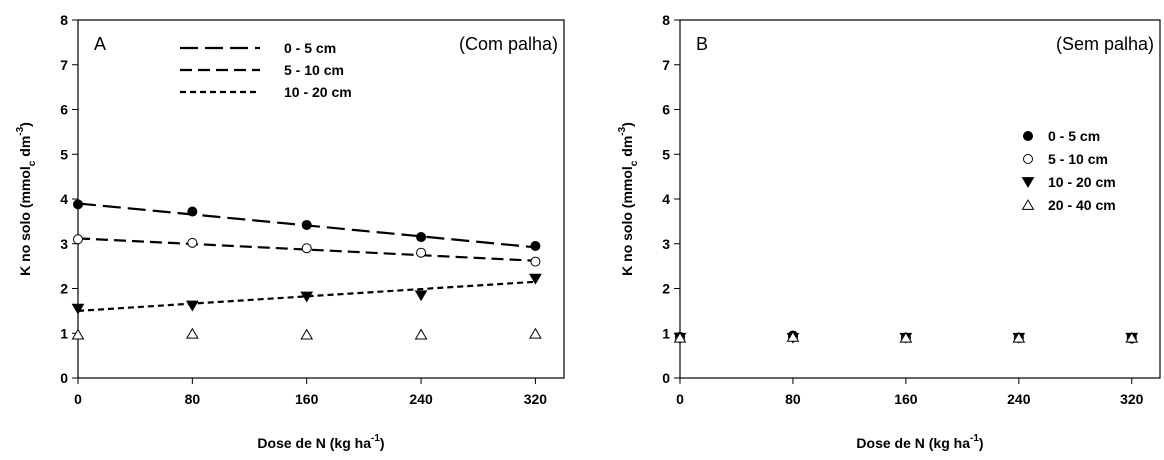 This screenshot has width=1164, height=460. I want to click on panel-b-ytick-label: 7, so click(666, 65).